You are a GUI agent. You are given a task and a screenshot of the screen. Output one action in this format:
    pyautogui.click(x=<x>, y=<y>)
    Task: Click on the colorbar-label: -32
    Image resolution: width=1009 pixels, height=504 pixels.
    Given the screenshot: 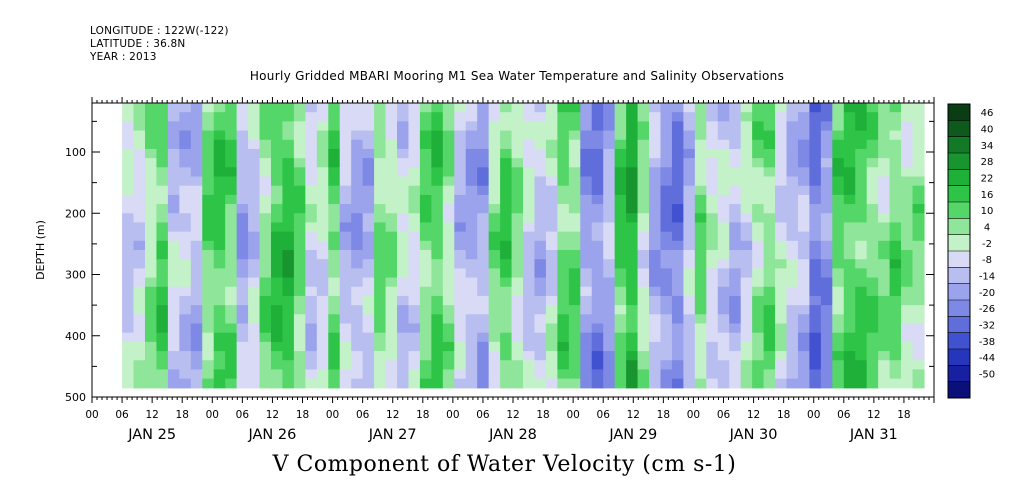 What is the action you would take?
    pyautogui.click(x=987, y=326)
    